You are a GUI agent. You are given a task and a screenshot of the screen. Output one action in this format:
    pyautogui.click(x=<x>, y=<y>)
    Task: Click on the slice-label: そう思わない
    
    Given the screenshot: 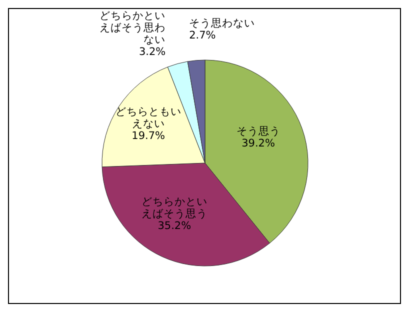 What is the action you would take?
    pyautogui.click(x=222, y=24)
    